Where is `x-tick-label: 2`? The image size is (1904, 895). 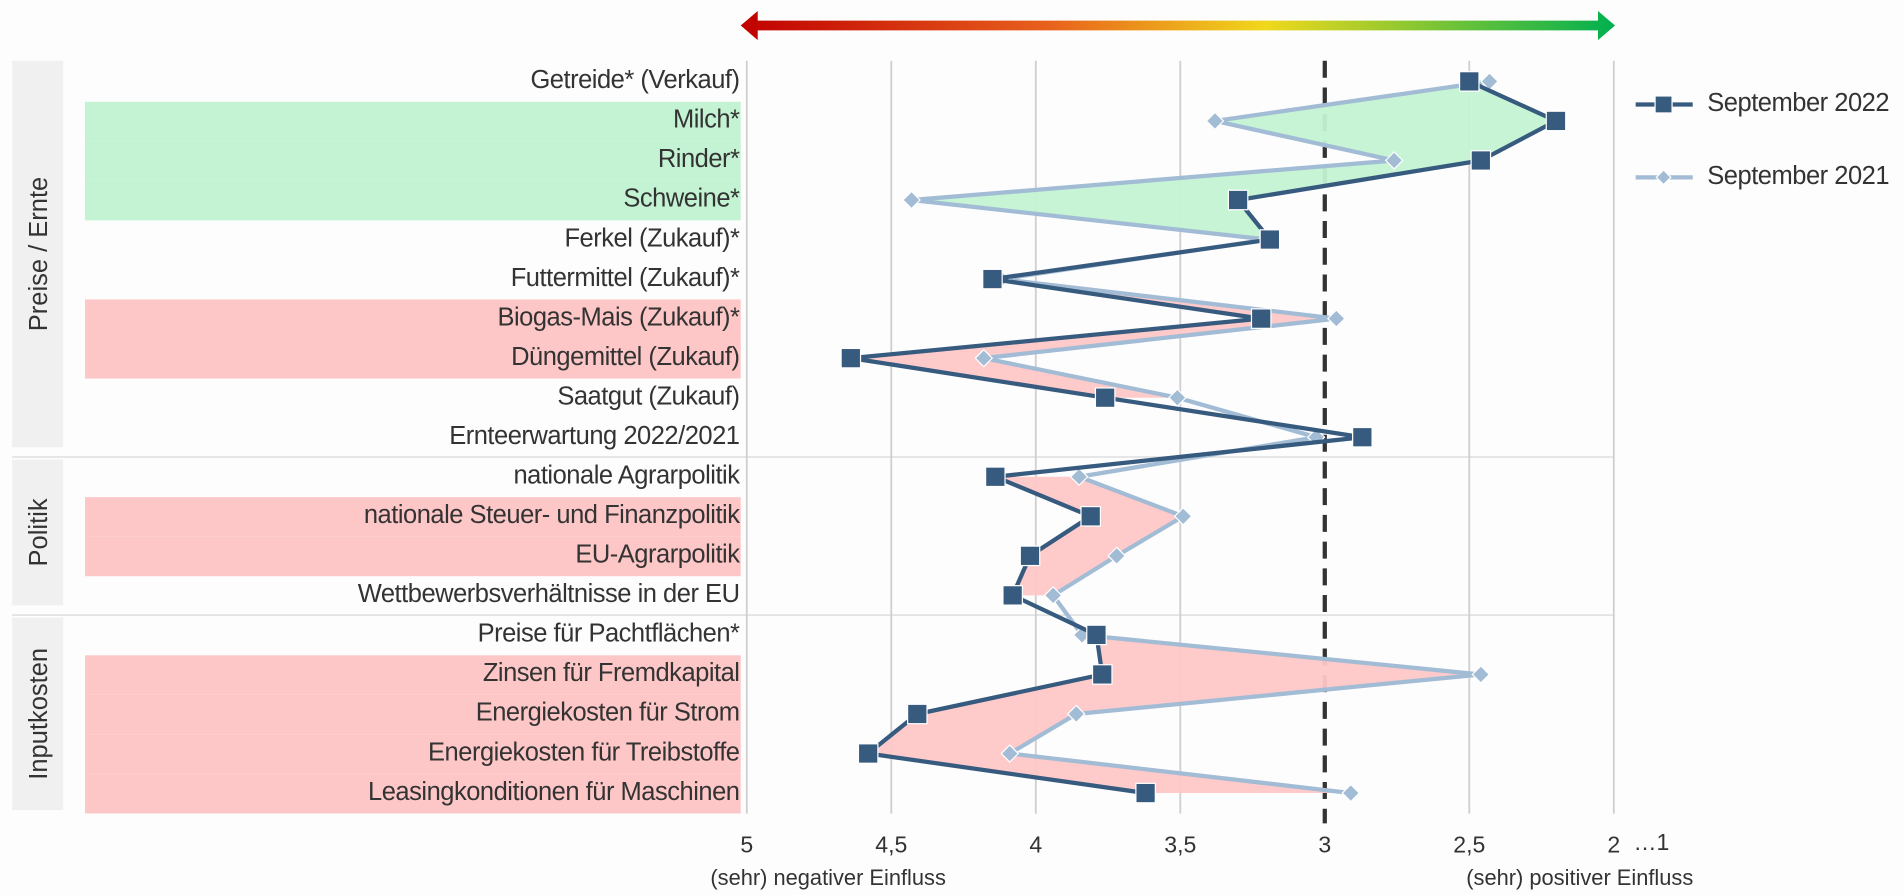 x-tick-label: 2 is located at coordinates (1613, 844).